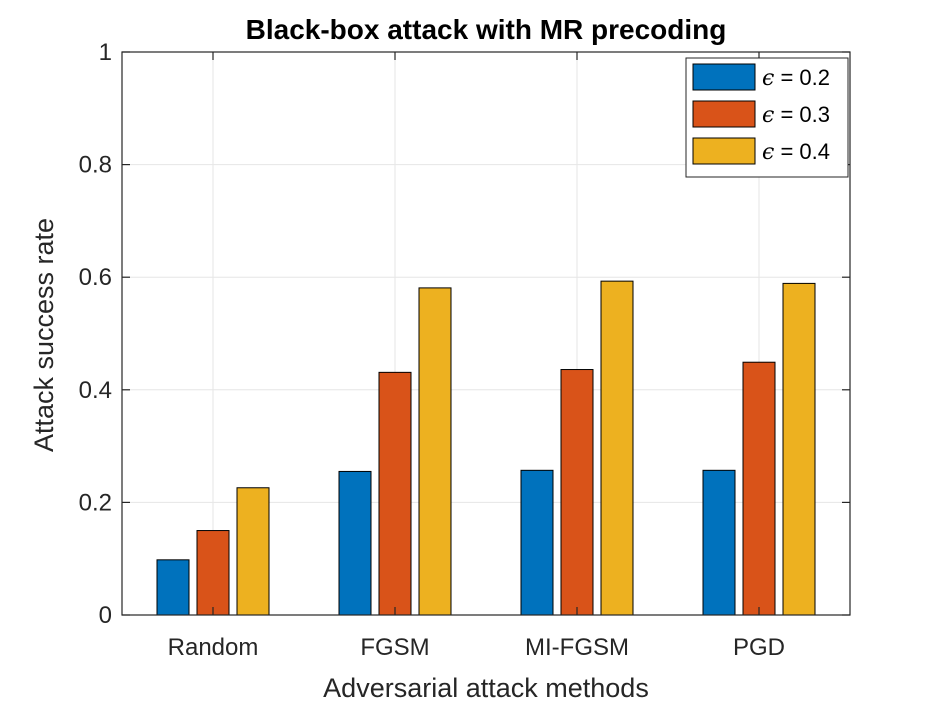 The image size is (938, 704). What do you see at coordinates (759, 647) in the screenshot?
I see `x-tick-label: PGD` at bounding box center [759, 647].